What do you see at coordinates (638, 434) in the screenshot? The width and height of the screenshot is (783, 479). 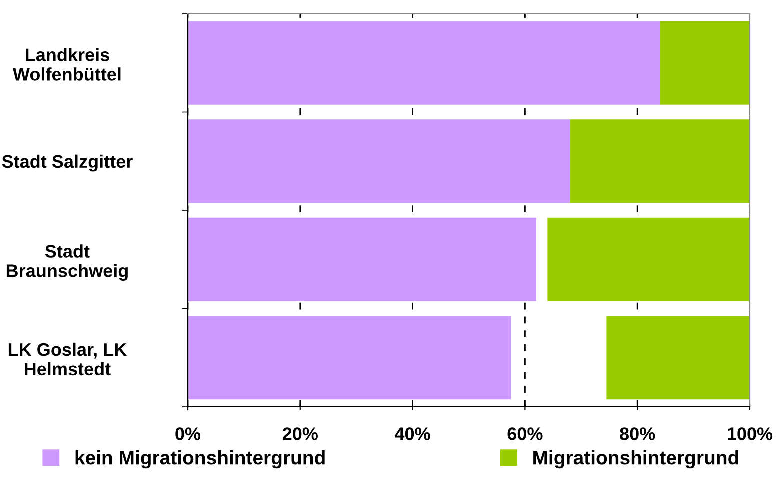 I see `x-tick-label: 80%` at bounding box center [638, 434].